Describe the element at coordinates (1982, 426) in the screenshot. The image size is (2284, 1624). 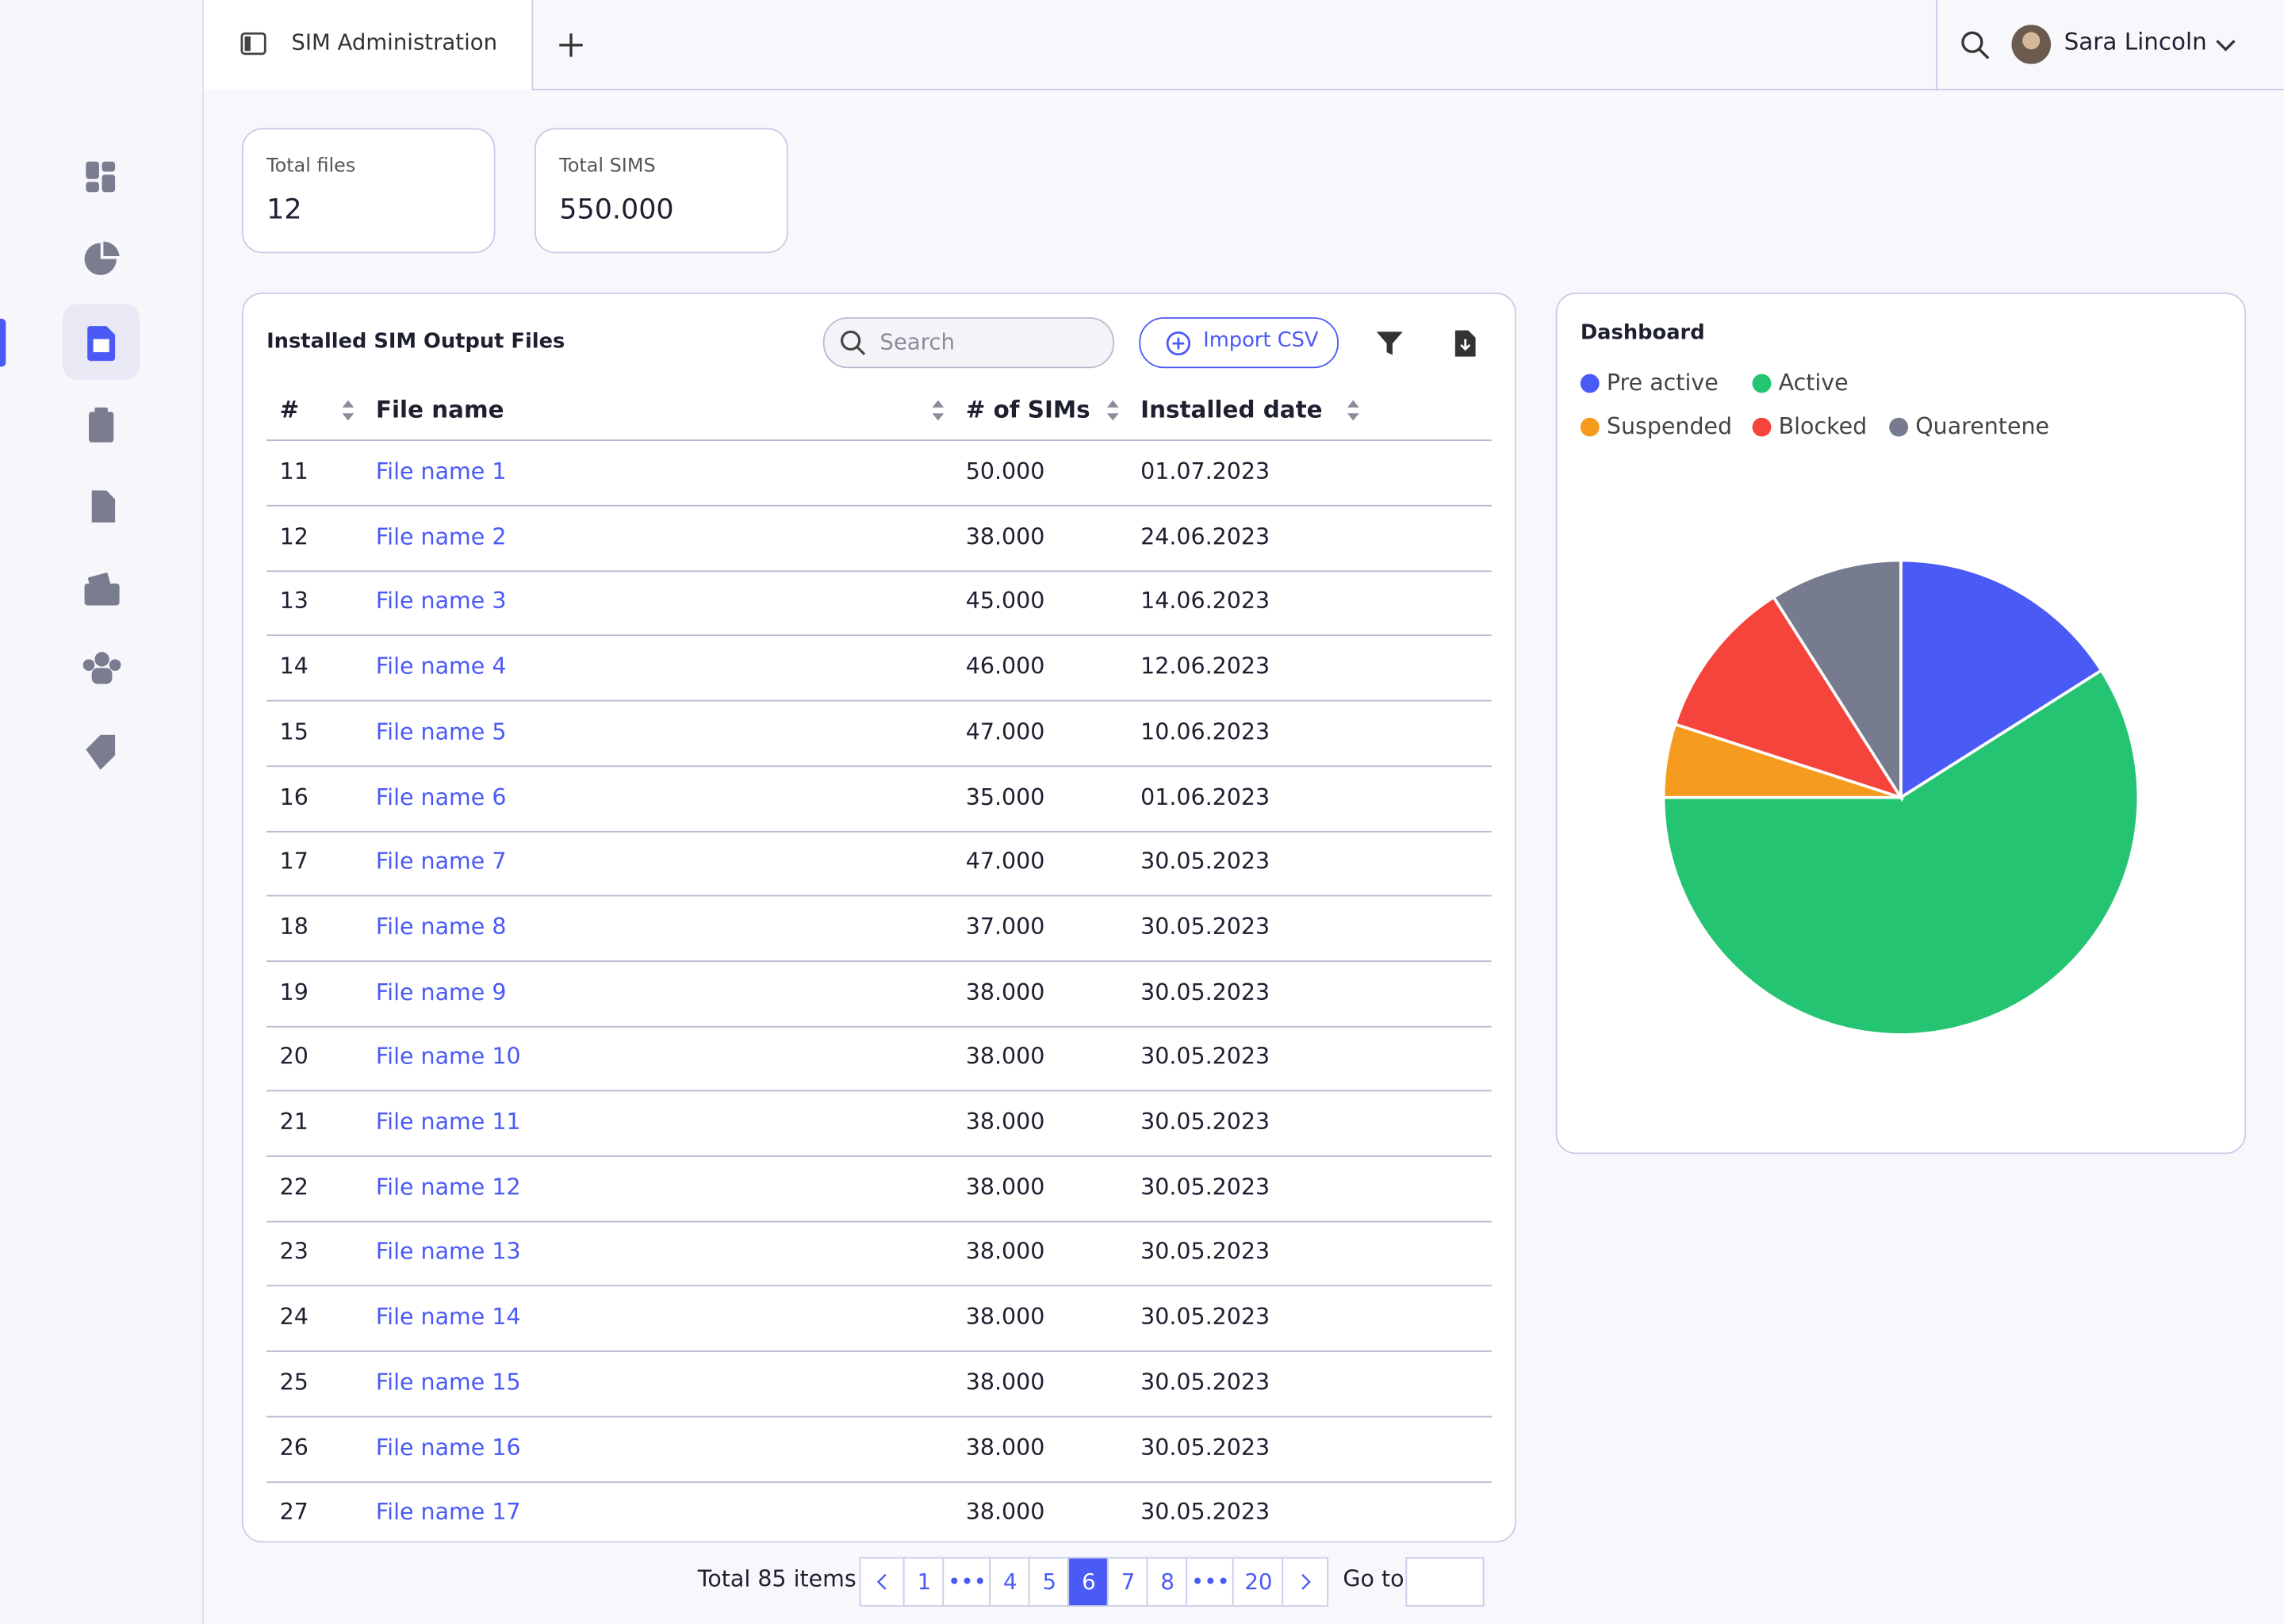
I see `legend-label: Quarentene` at that location.